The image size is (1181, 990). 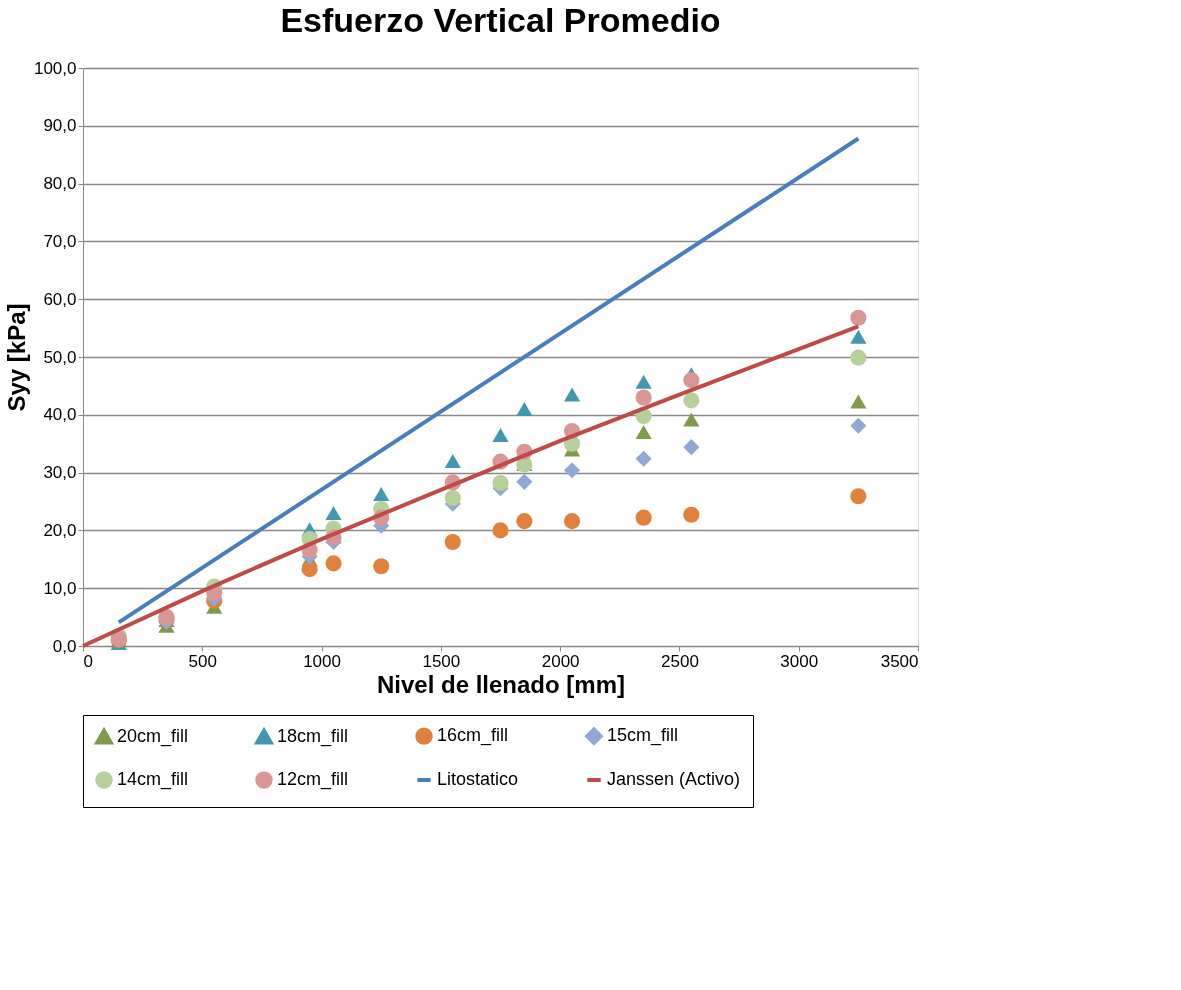 I want to click on y-tick-label: 80,0, so click(x=60, y=184).